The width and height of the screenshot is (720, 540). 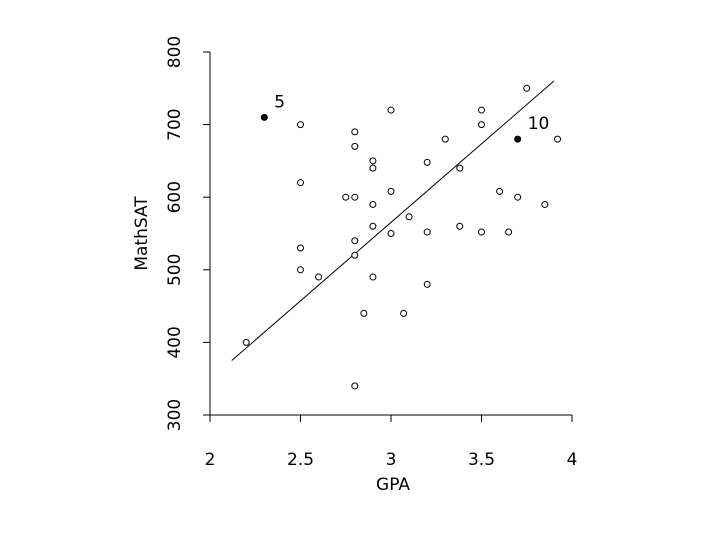 I want to click on x-tick-label: 2, so click(x=210, y=460).